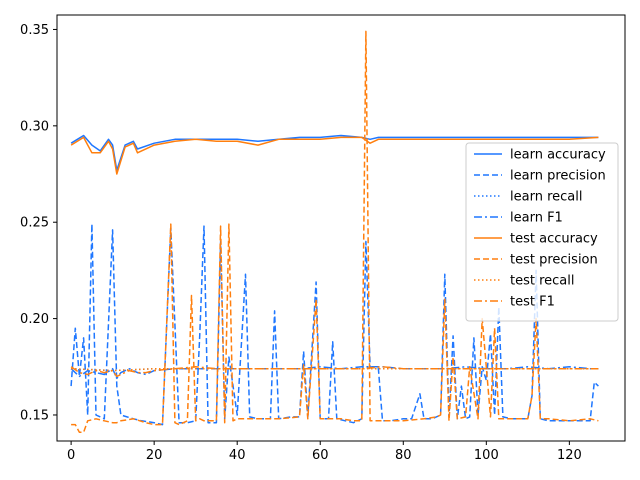 This screenshot has width=640, height=480. What do you see at coordinates (532, 302) in the screenshot?
I see `legend-label-test-f1: test F1` at bounding box center [532, 302].